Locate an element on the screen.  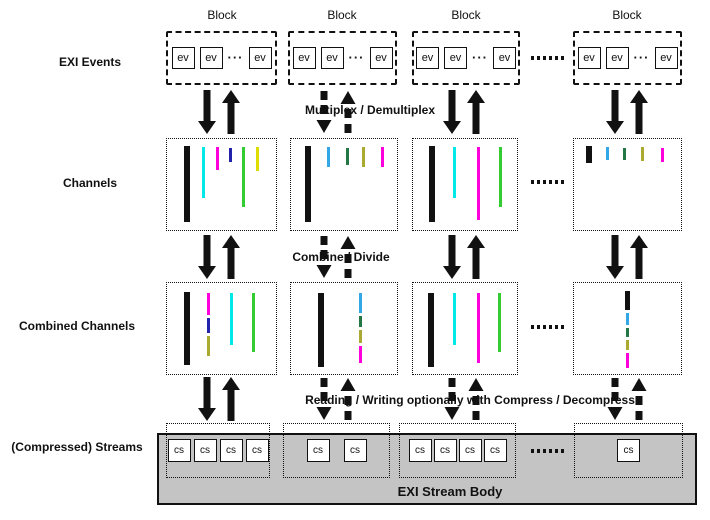
stream-group: cs cs is located at coordinates (336, 450).